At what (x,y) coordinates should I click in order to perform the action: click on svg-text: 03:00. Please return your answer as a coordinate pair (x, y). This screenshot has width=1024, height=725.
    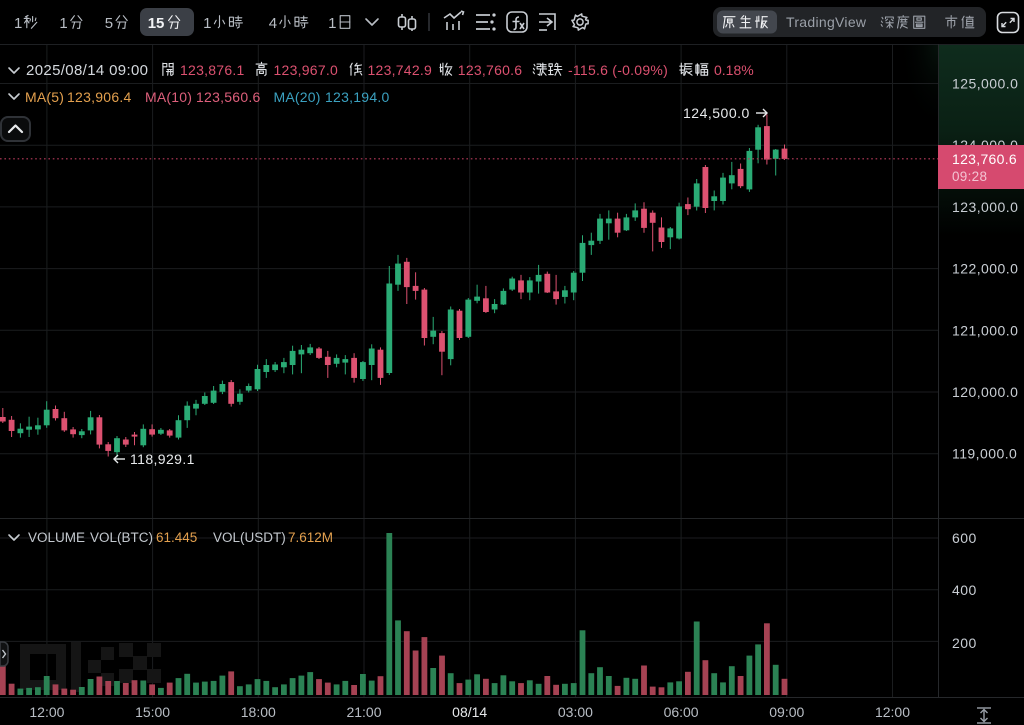
    Looking at the image, I should click on (575, 712).